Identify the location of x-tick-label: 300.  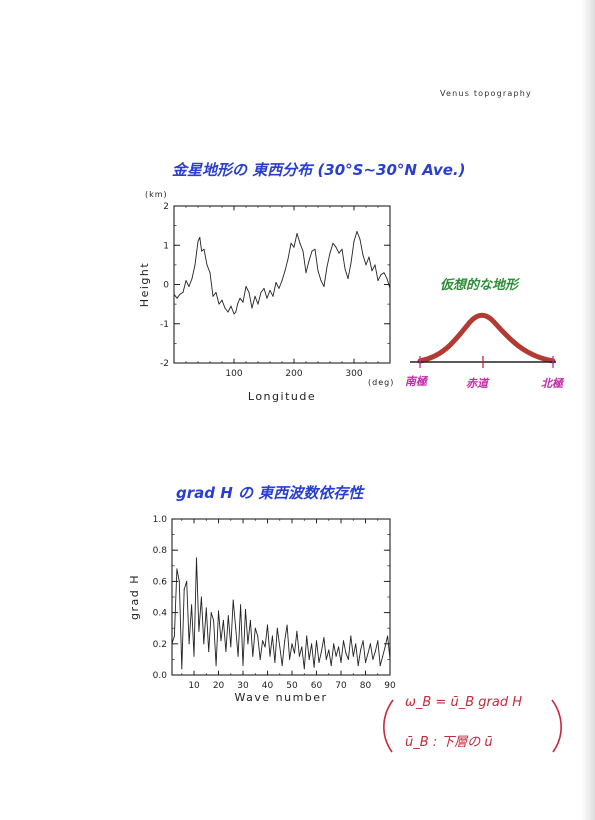
(353, 374).